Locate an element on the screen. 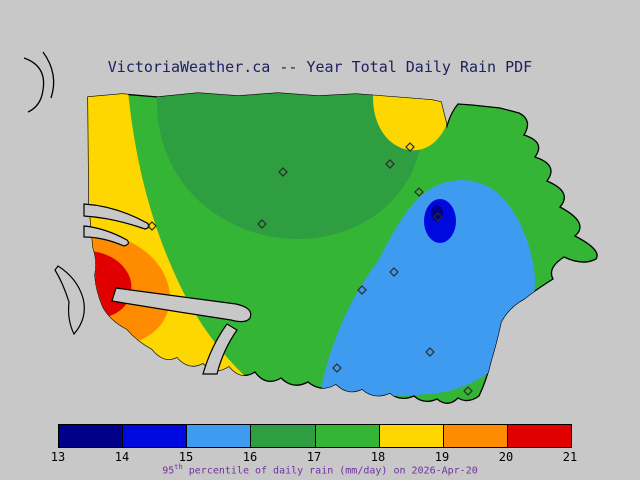 The width and height of the screenshot is (640, 480). colorbar-ticks: 13 14 15 16 17 18 19 20 21 is located at coordinates (314, 457).